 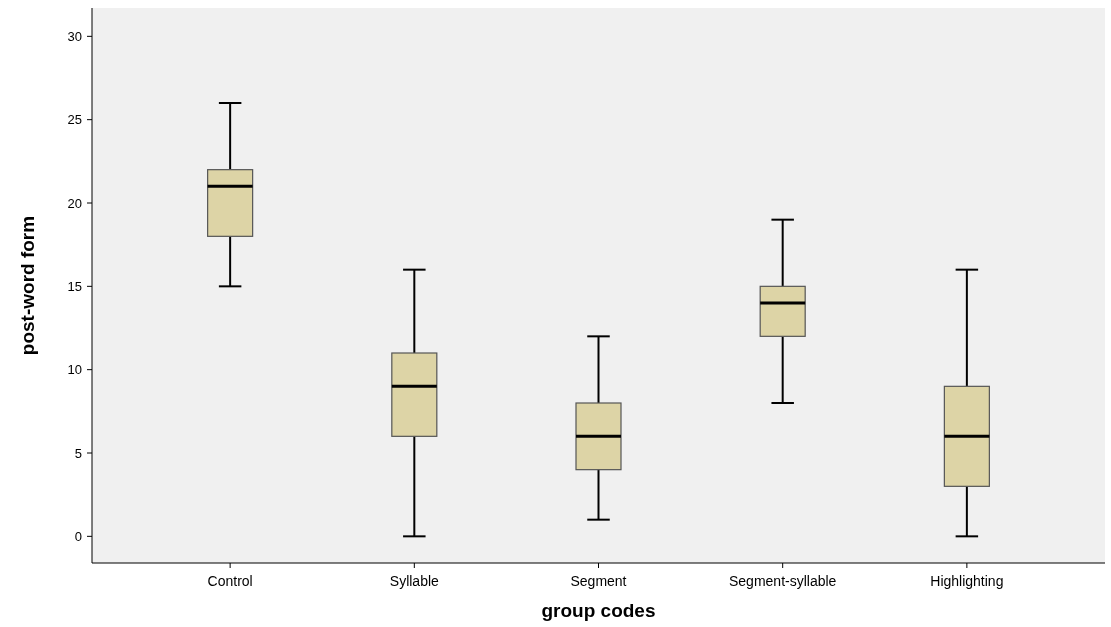 What do you see at coordinates (598, 610) in the screenshot?
I see `x-axis-title: group codes` at bounding box center [598, 610].